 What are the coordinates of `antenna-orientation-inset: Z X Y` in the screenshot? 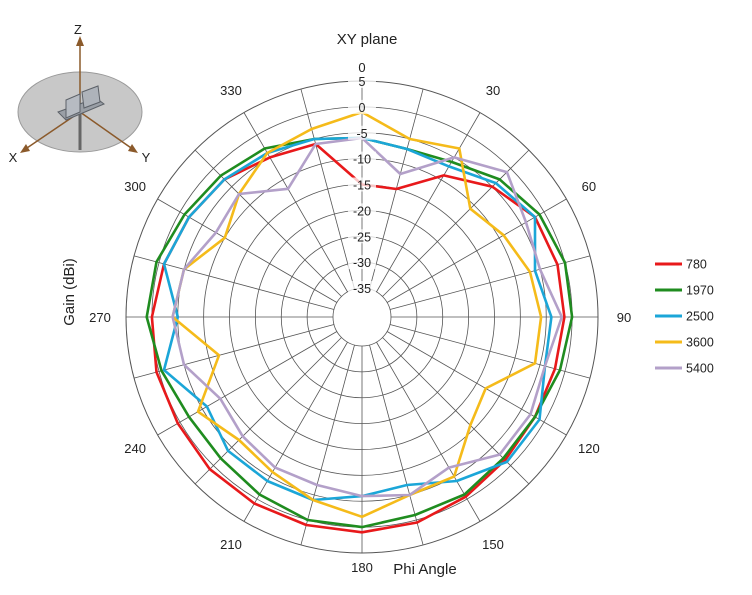 It's located at (80, 93).